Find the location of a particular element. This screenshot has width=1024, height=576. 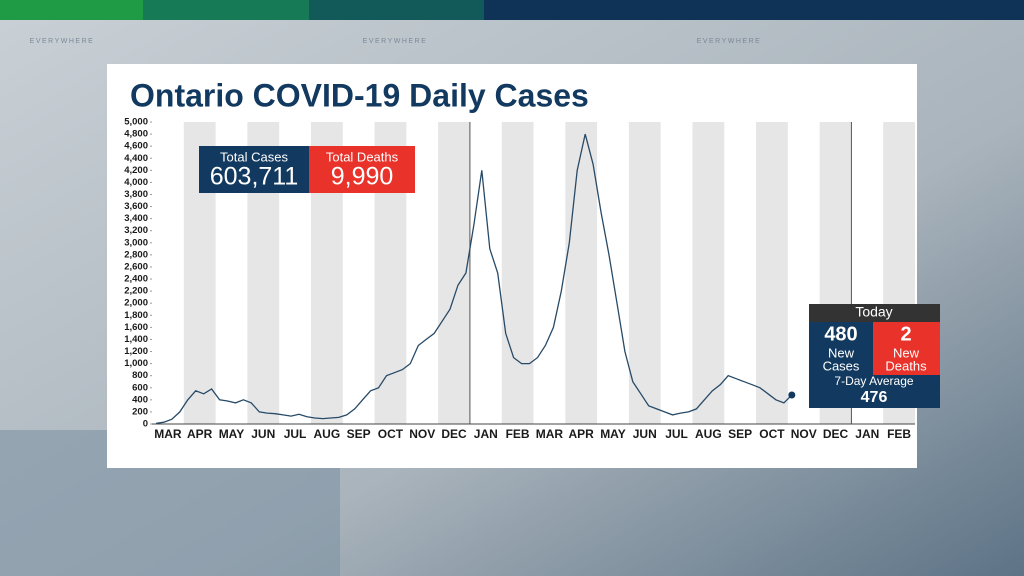

y-tick-label: 4,800 is located at coordinates (136, 134).